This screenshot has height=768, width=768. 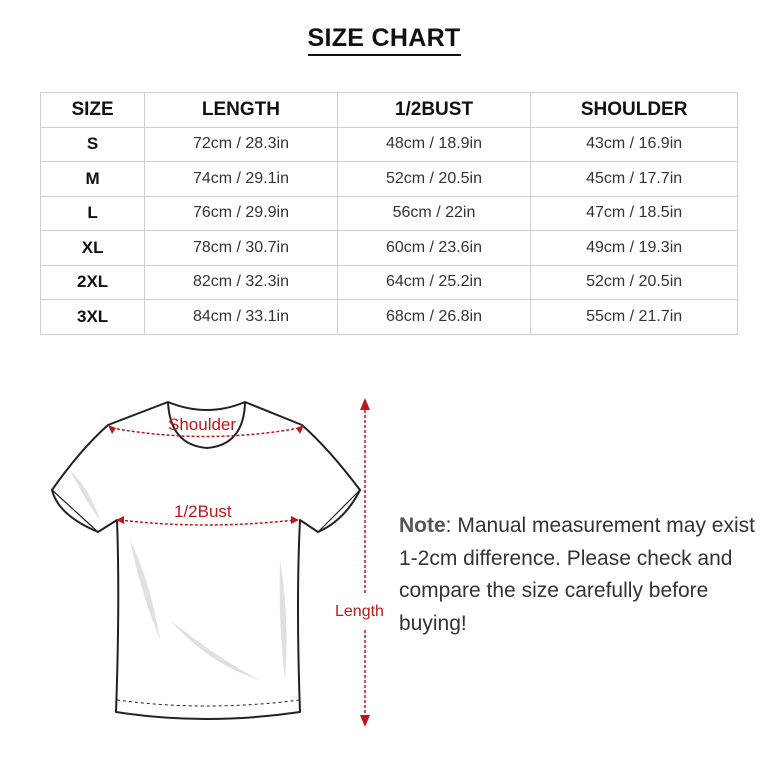 I want to click on cell-shoulder: 55cm / 21.7in, so click(x=634, y=317).